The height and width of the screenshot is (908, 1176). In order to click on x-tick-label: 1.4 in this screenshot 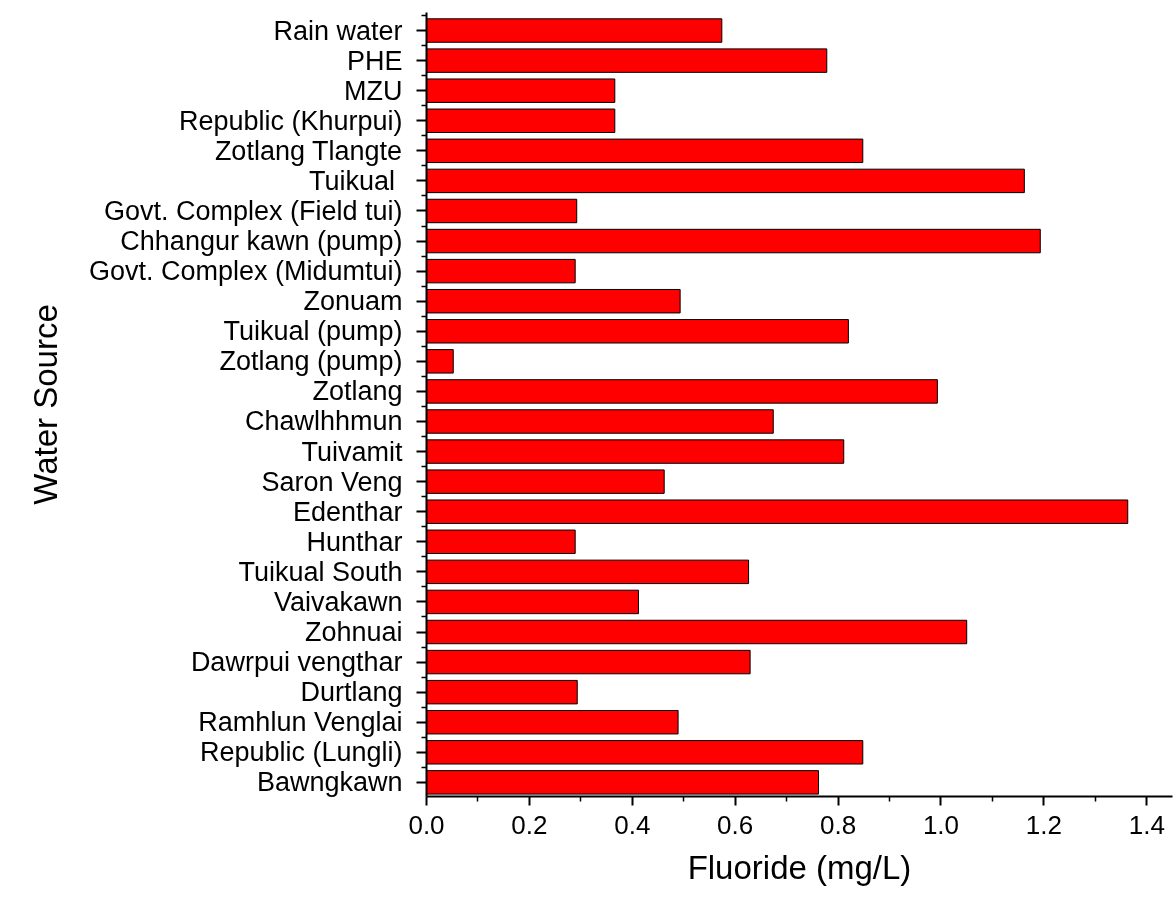, I will do `click(1146, 824)`.